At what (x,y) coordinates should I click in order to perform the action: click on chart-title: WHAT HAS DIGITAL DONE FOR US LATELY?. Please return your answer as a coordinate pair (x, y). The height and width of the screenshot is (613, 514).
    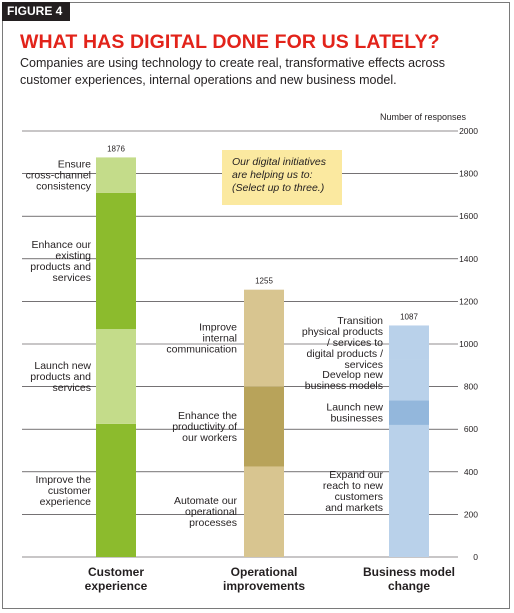
    Looking at the image, I should click on (230, 42).